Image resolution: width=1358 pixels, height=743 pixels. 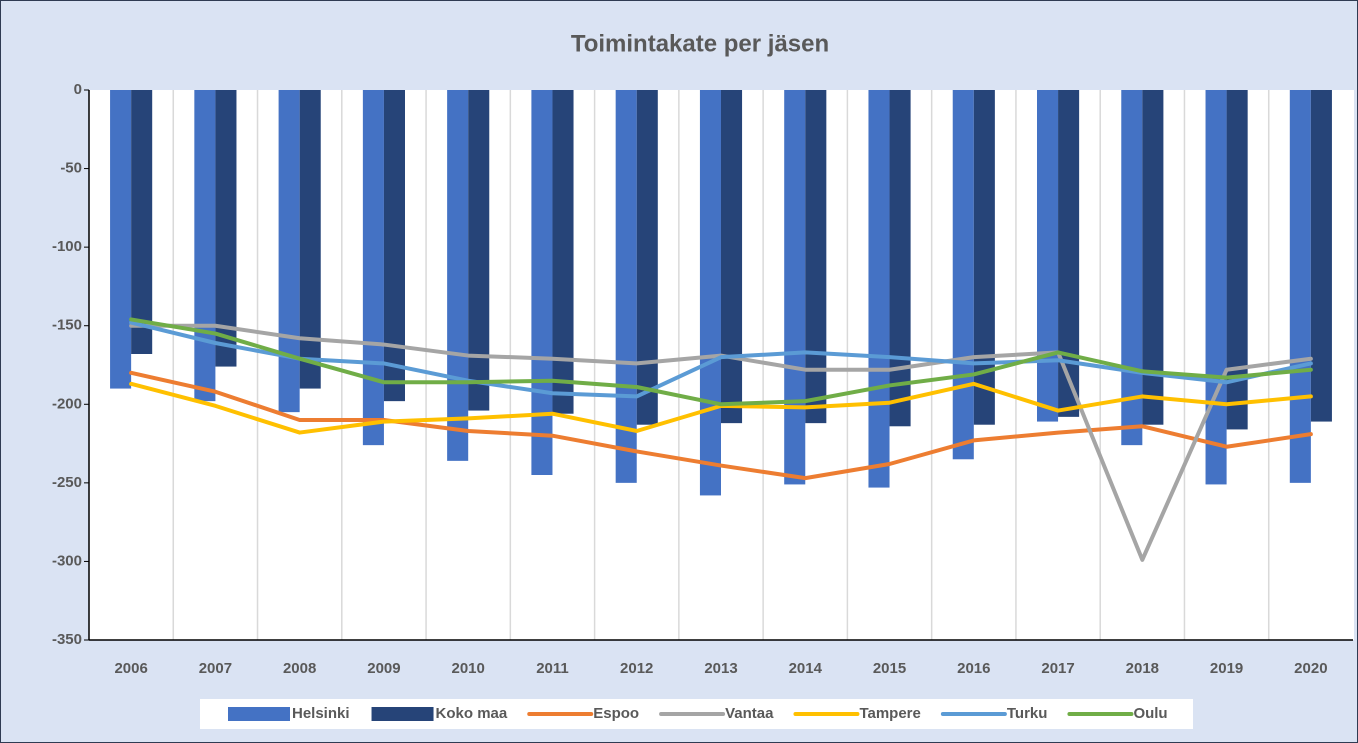 What do you see at coordinates (215, 668) in the screenshot?
I see `x-tick-label: 2007` at bounding box center [215, 668].